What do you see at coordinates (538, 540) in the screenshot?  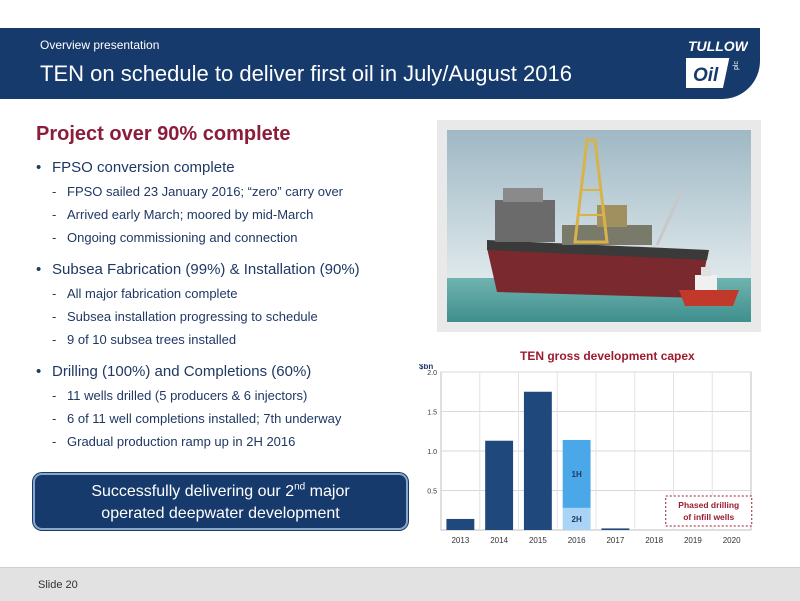 I see `x-tick-label: 2015` at bounding box center [538, 540].